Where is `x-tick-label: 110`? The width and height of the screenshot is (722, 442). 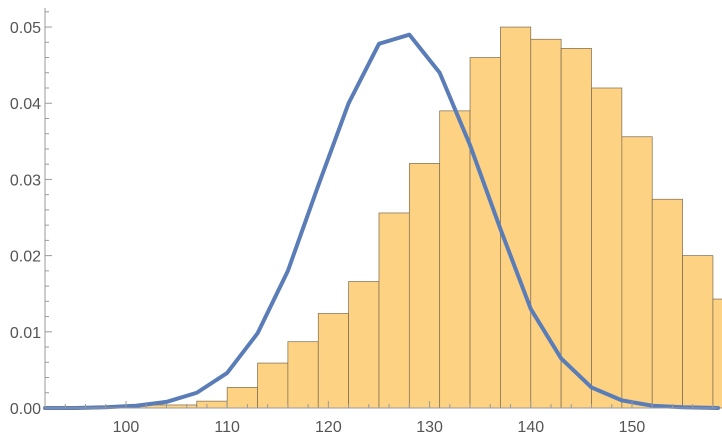
x-tick-label: 110 is located at coordinates (227, 427).